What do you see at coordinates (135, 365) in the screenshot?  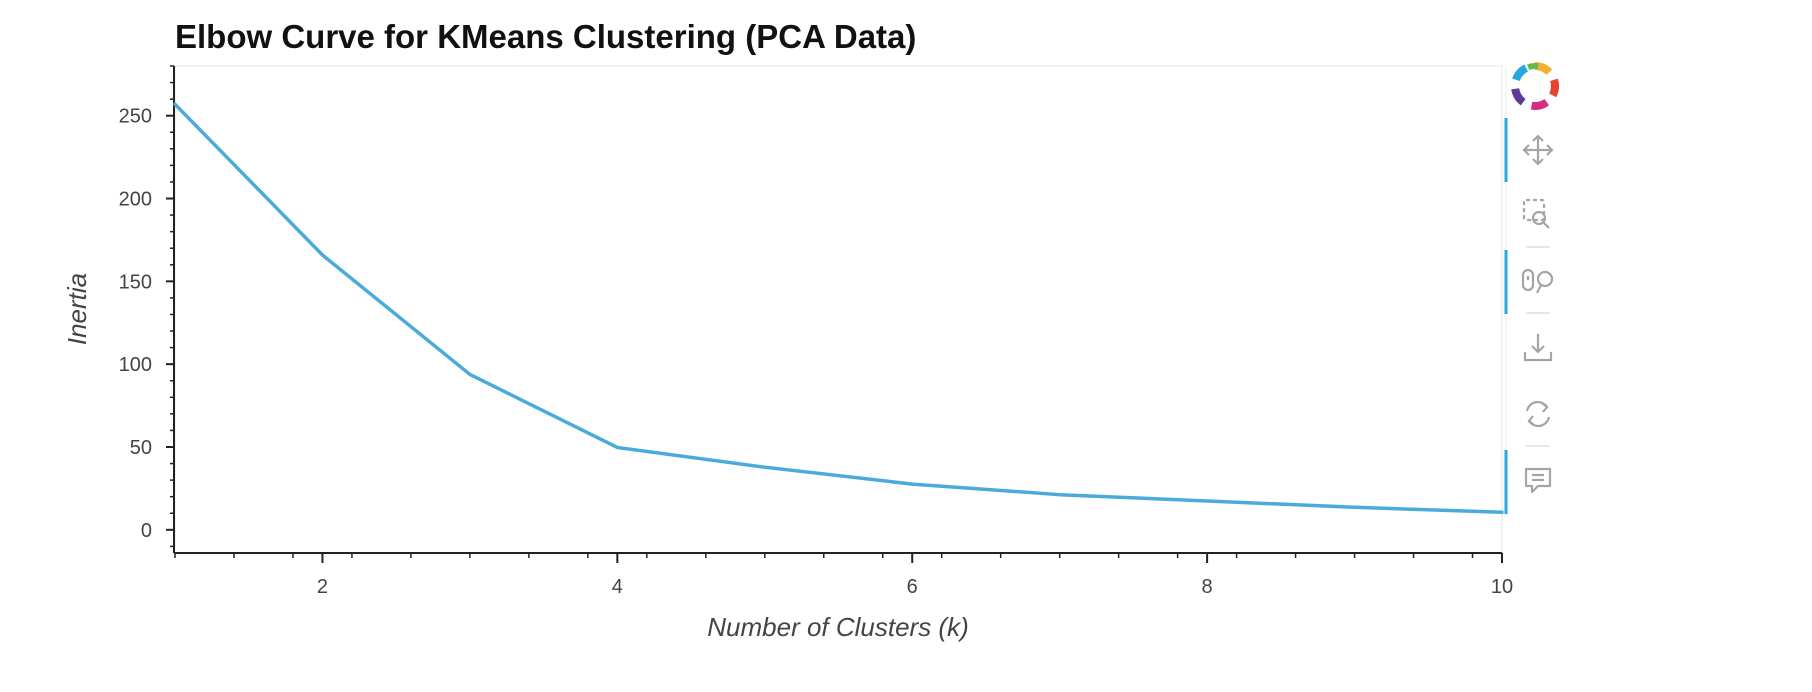 I see `y-tick-label: 100` at bounding box center [135, 365].